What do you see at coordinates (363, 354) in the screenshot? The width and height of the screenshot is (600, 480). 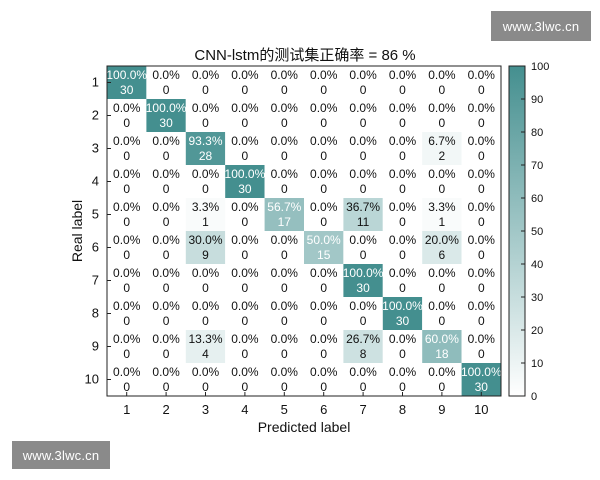 I see `cell-count: 8` at bounding box center [363, 354].